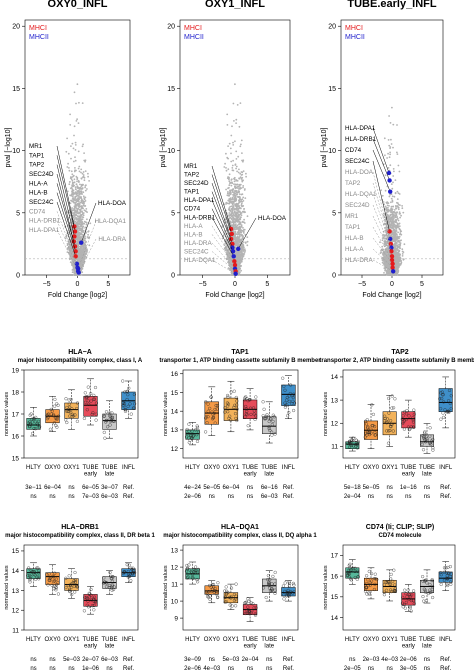 The image size is (474, 671). I want to click on gene-label: TAP2, so click(192, 175).